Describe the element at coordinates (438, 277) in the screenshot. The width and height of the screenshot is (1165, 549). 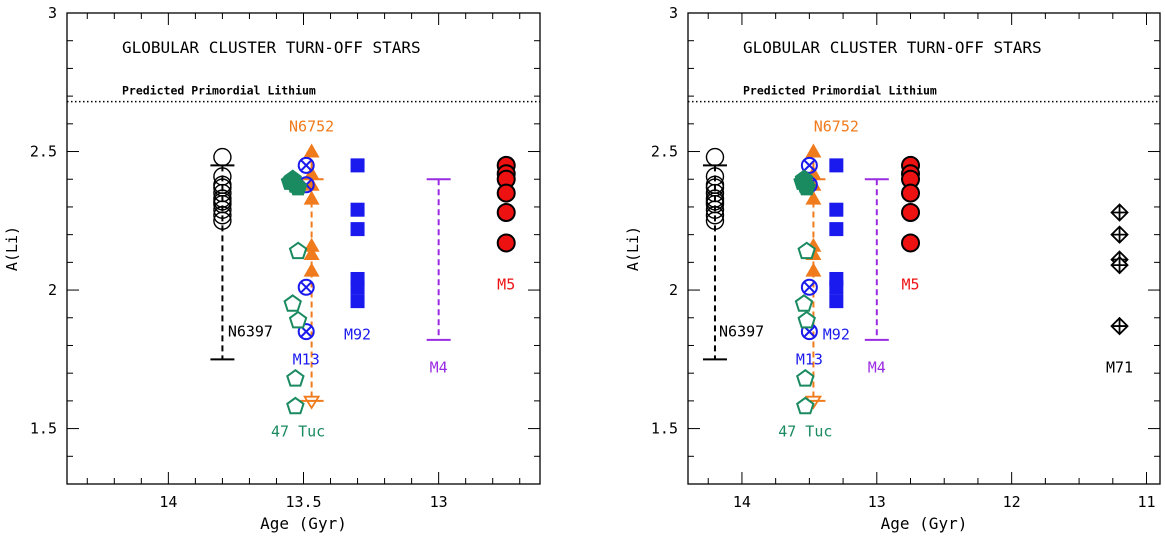
I see `series-m4: M4` at that location.